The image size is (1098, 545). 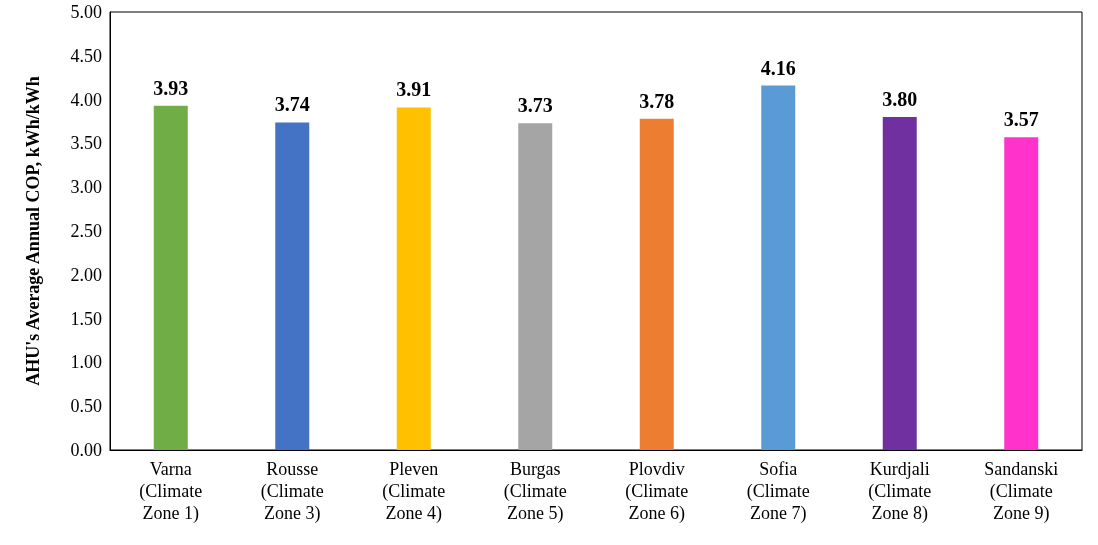 I want to click on data-label: 3.74, so click(x=292, y=104).